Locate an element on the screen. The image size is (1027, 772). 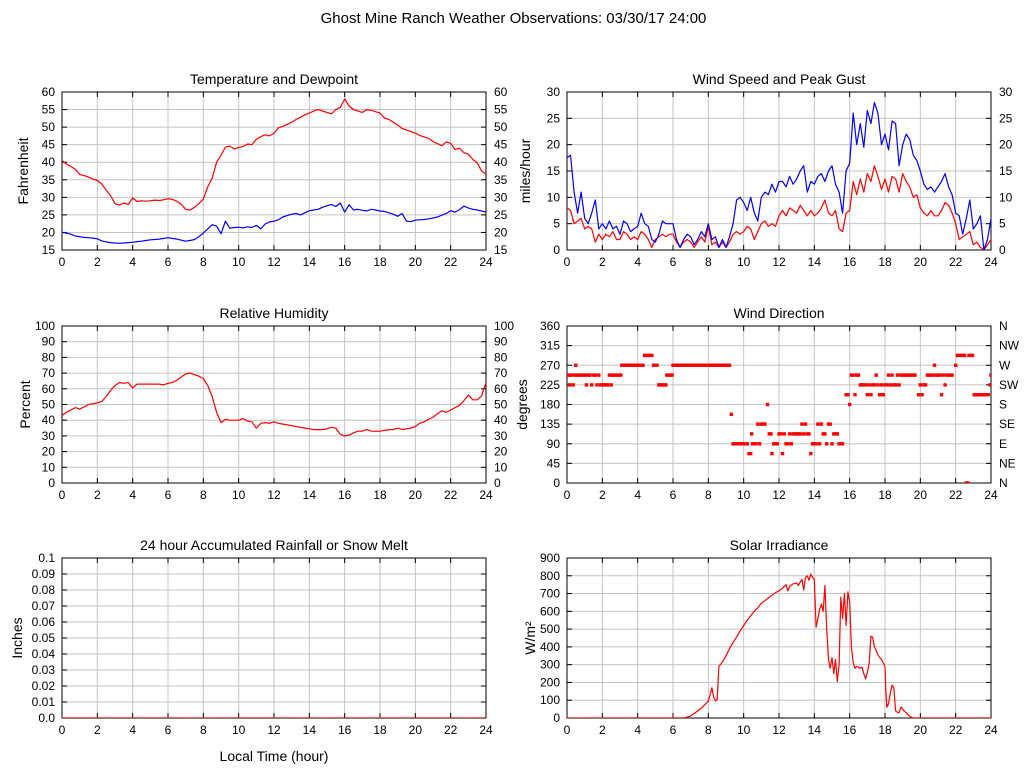
svg-text: N is located at coordinates (1003, 483).